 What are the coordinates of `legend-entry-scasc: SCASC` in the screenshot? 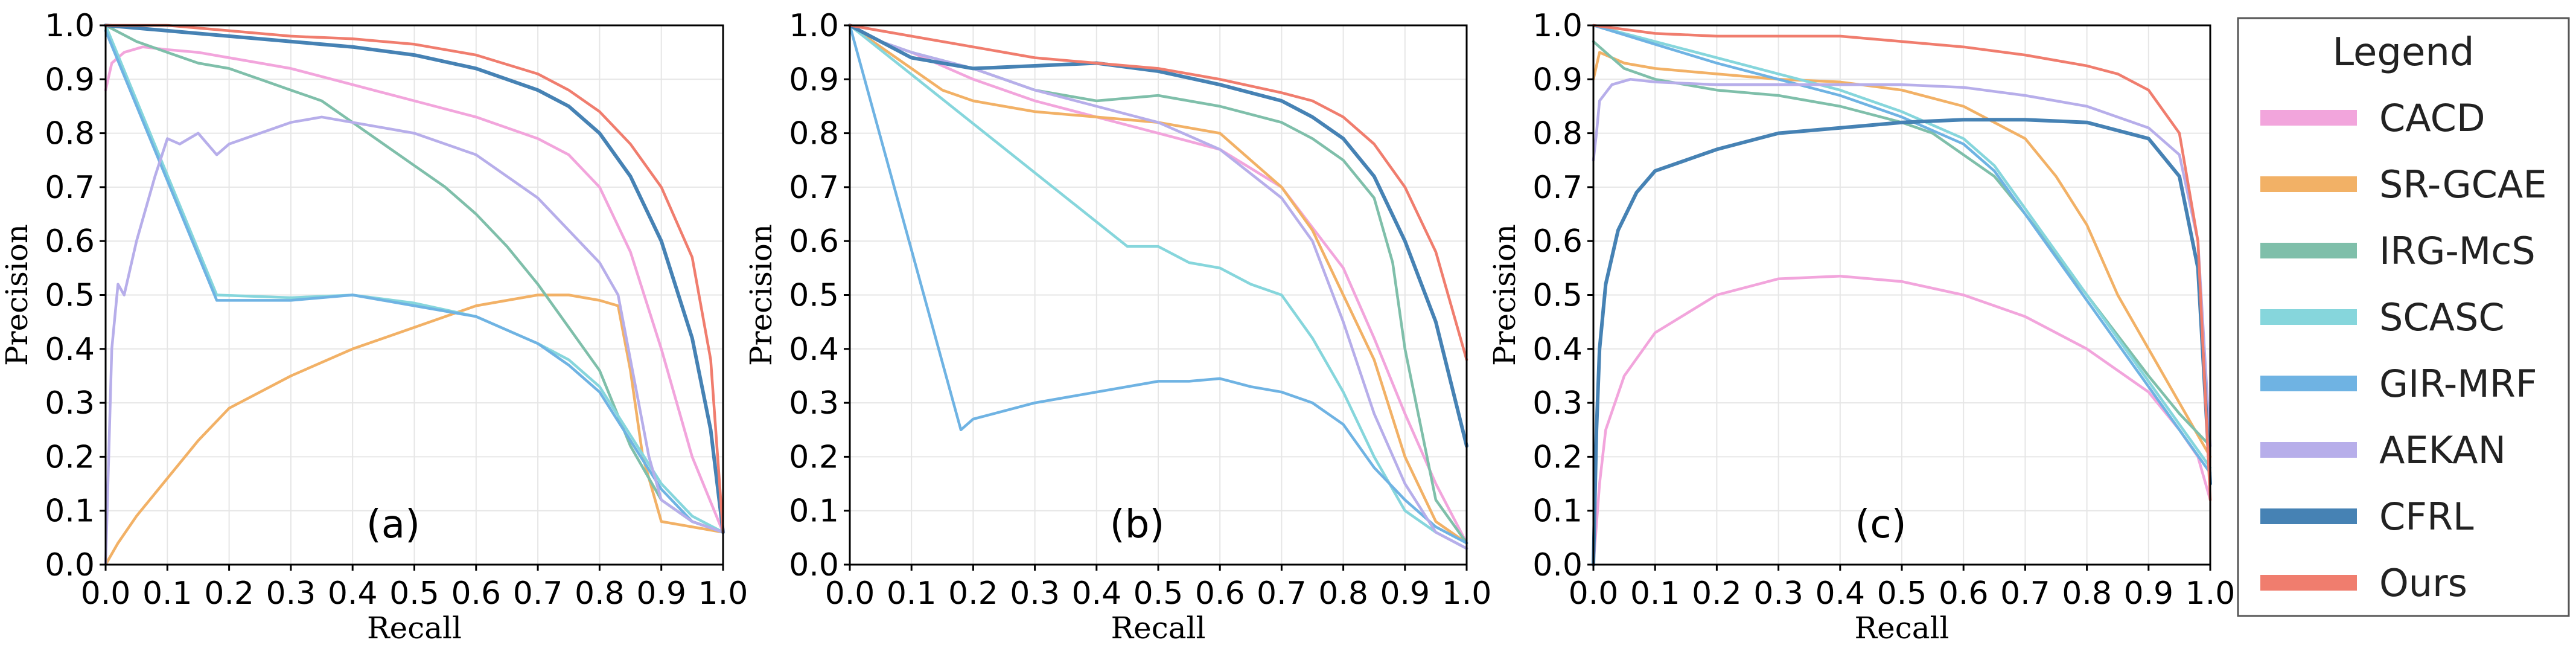 It's located at (2382, 317).